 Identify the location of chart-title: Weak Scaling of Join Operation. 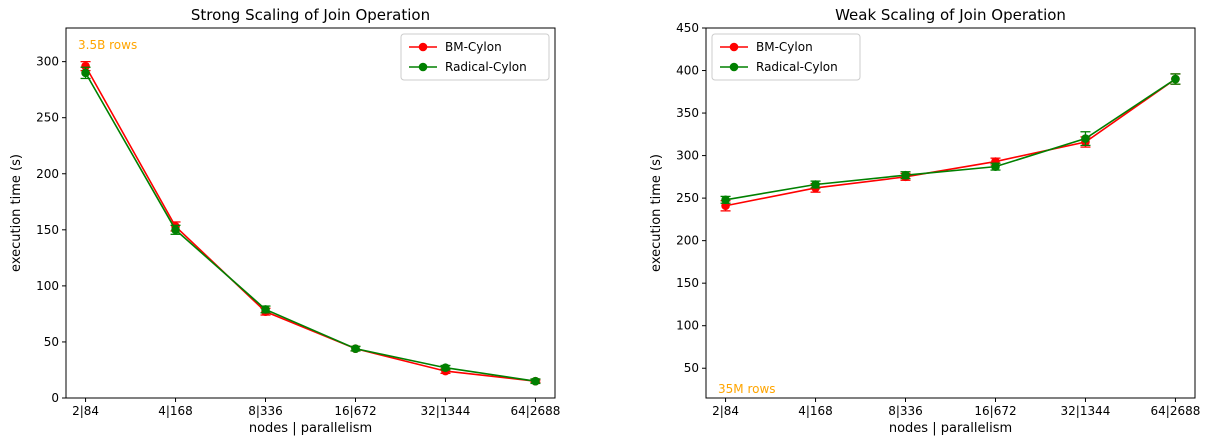
(950, 15).